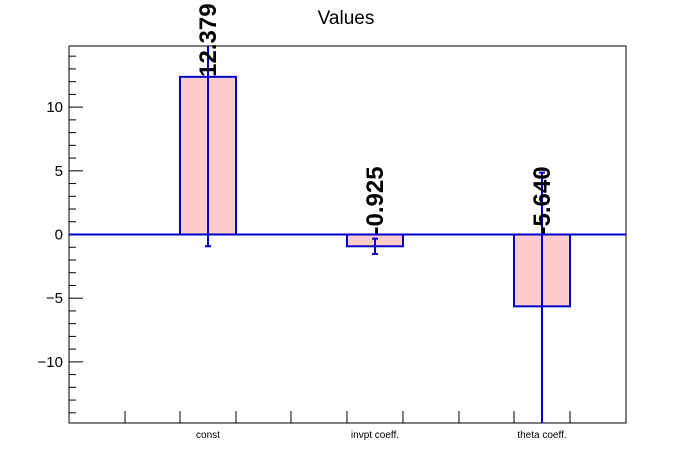  What do you see at coordinates (346, 18) in the screenshot?
I see `chart-title: Values` at bounding box center [346, 18].